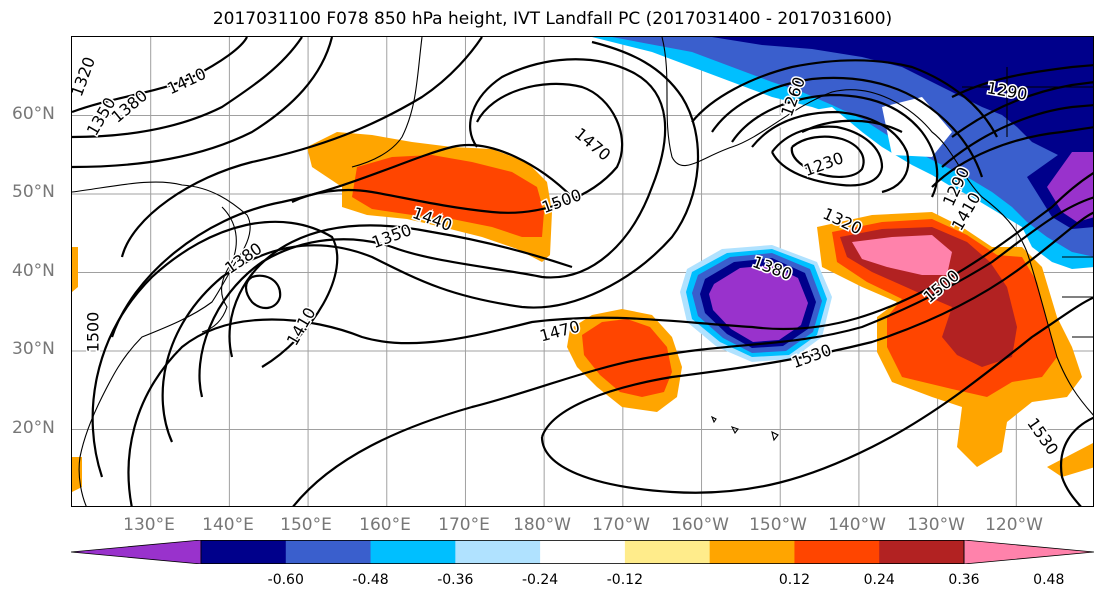 Image resolution: width=1105 pixels, height=601 pixels. What do you see at coordinates (149, 525) in the screenshot?
I see `lon-label-130e: 130°E` at bounding box center [149, 525].